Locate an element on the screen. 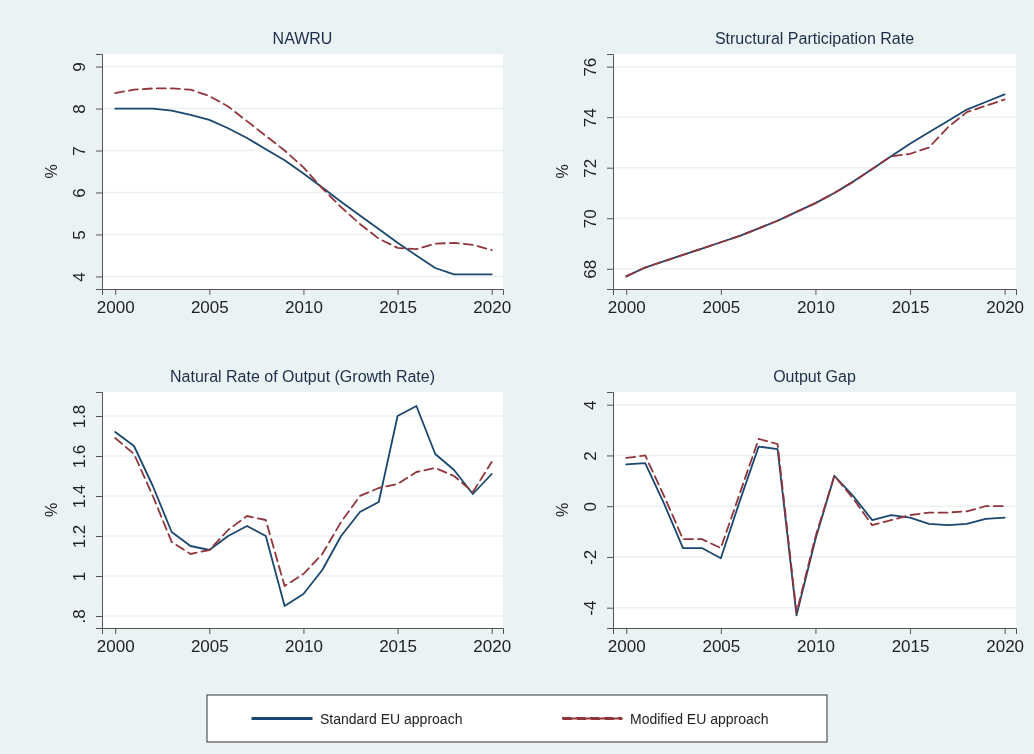 The width and height of the screenshot is (1034, 754). y-tick-label: -2 is located at coordinates (590, 557).